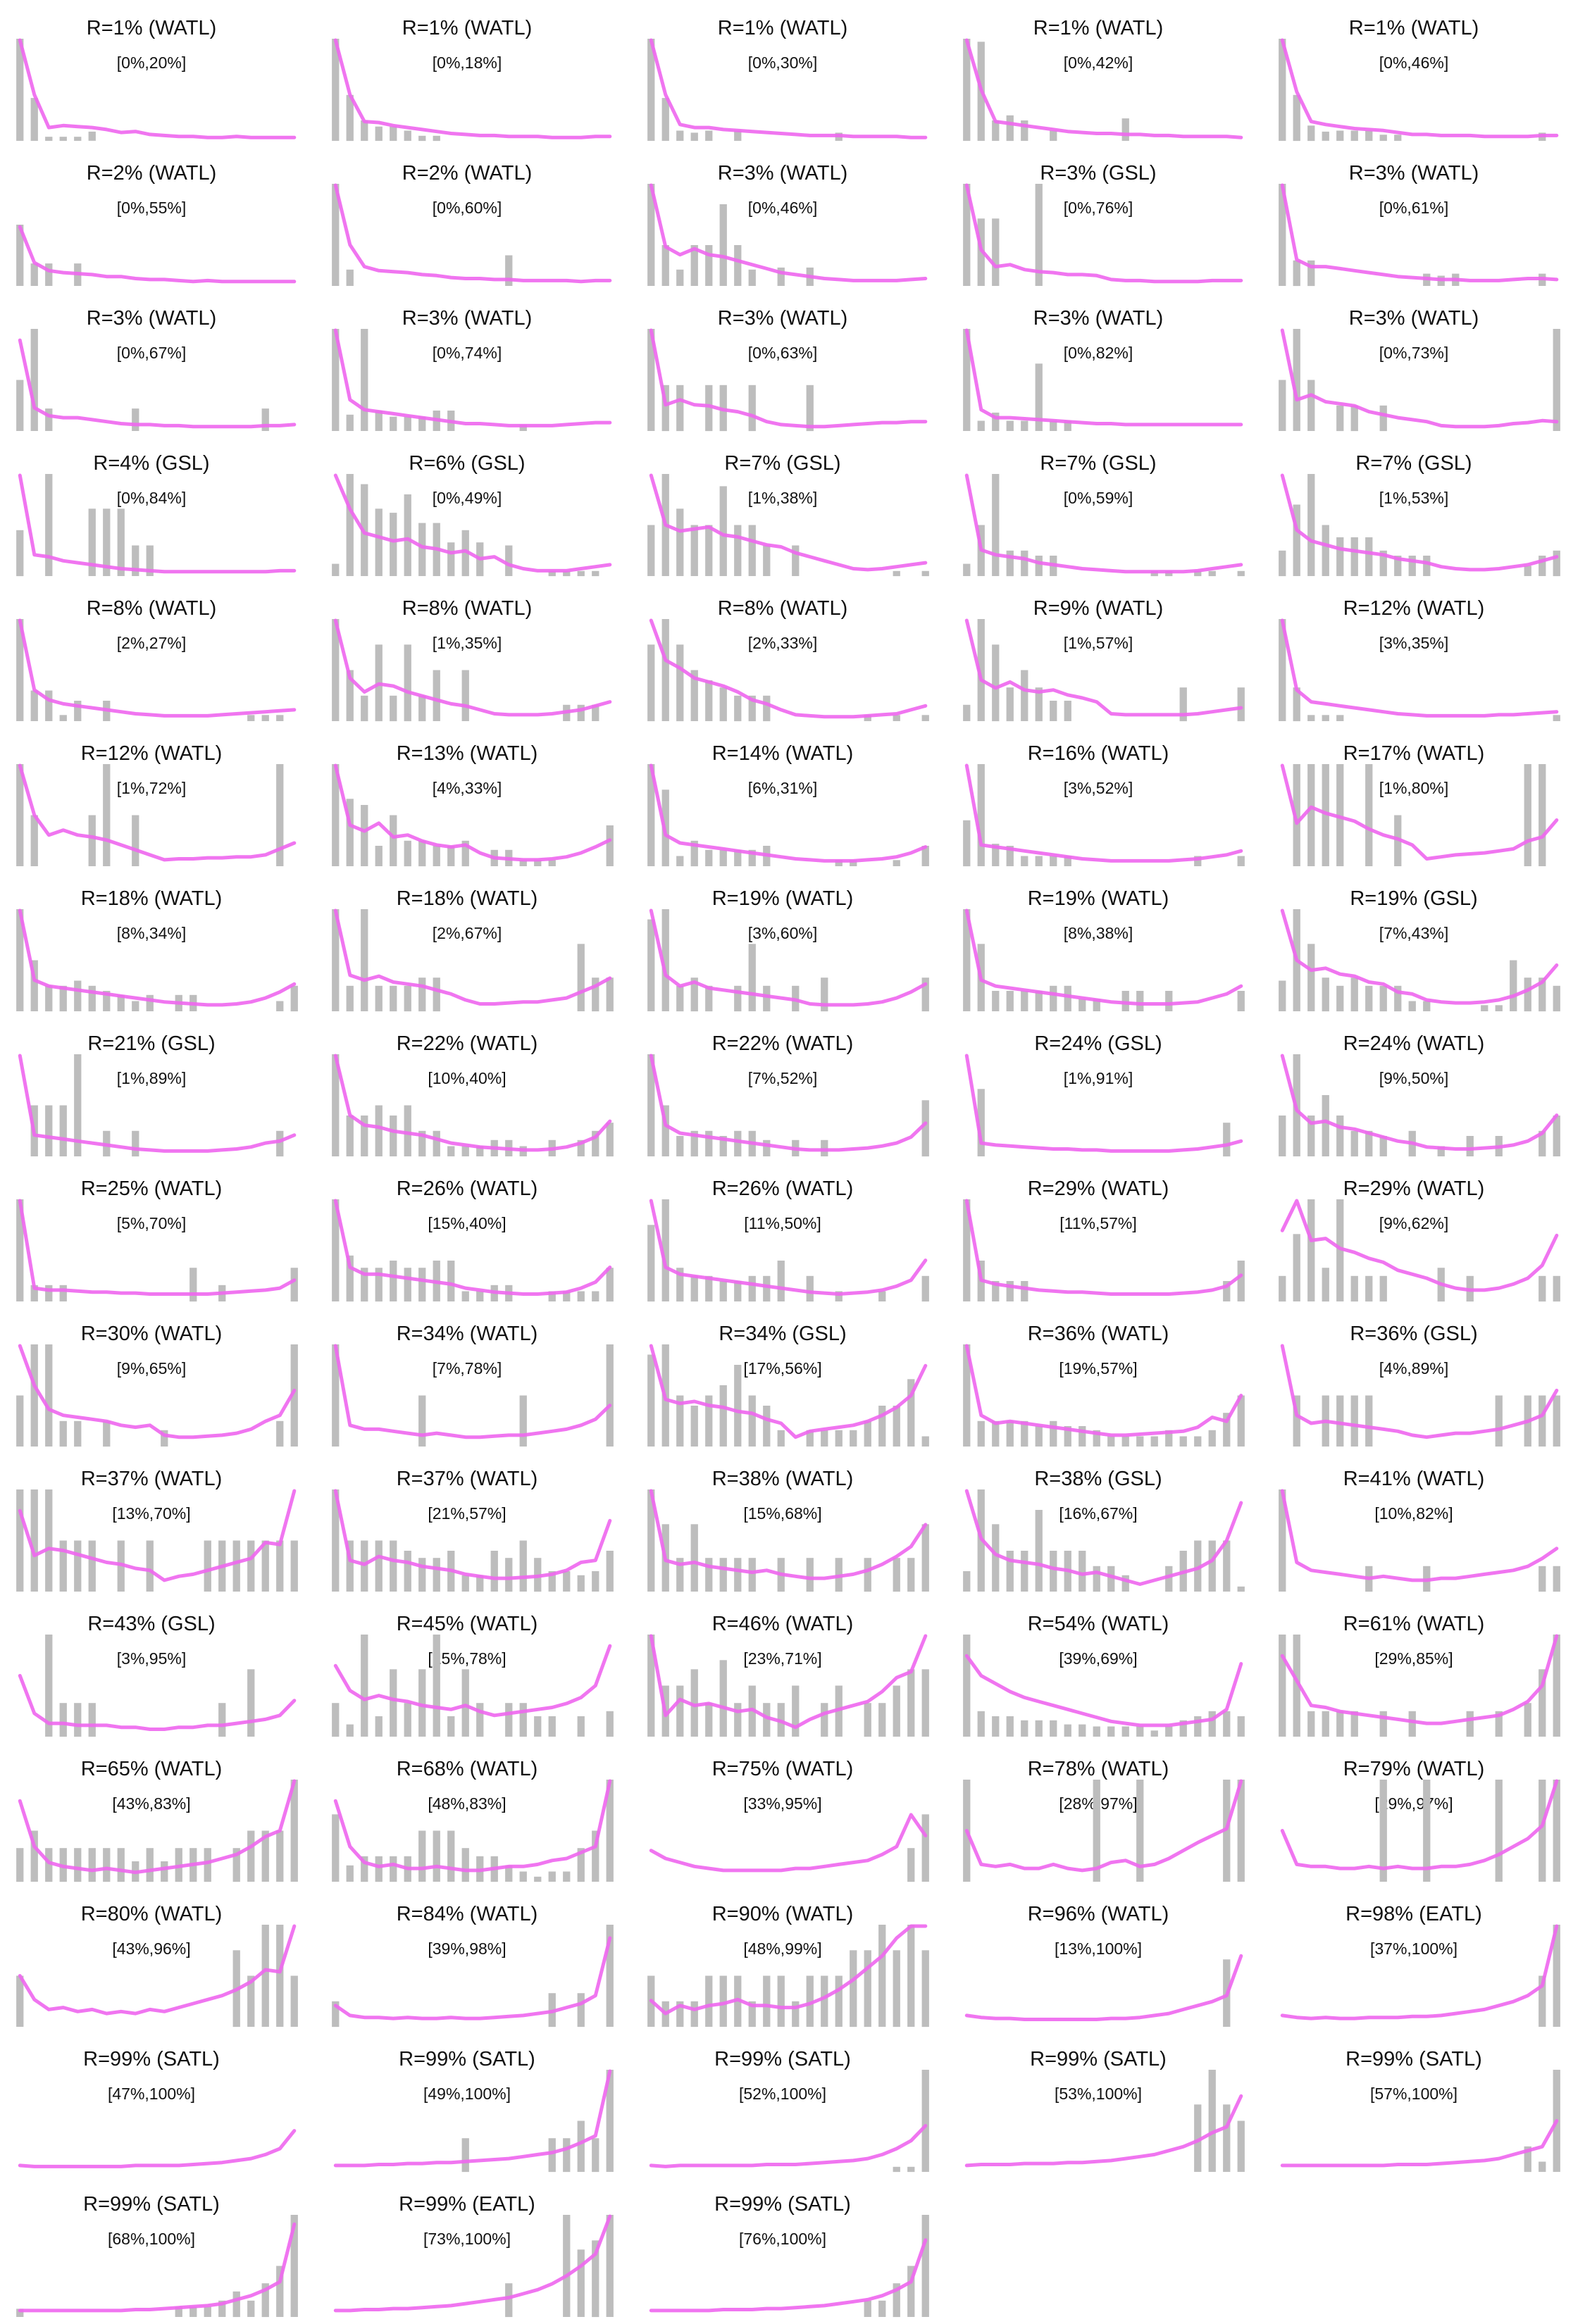  I want to click on chart-panel: R=17% (WATL) [1%,80%], so click(1420, 798).